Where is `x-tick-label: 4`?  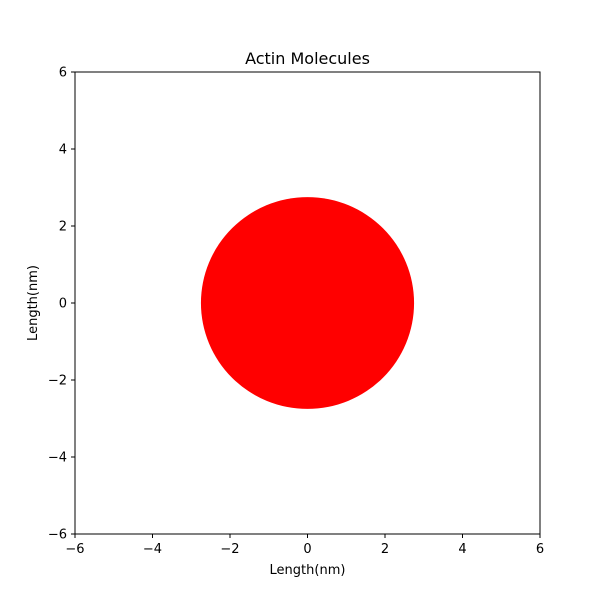 x-tick-label: 4 is located at coordinates (462, 549).